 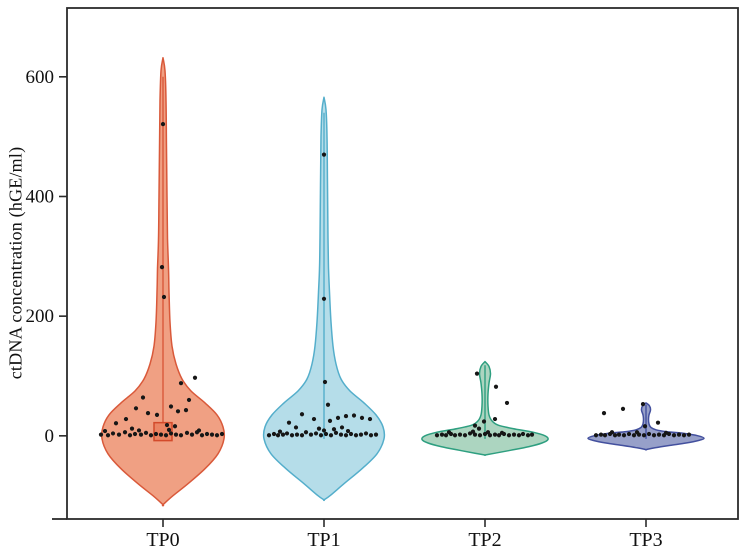 What do you see at coordinates (50, 436) in the screenshot?
I see `y-tick-label: 0` at bounding box center [50, 436].